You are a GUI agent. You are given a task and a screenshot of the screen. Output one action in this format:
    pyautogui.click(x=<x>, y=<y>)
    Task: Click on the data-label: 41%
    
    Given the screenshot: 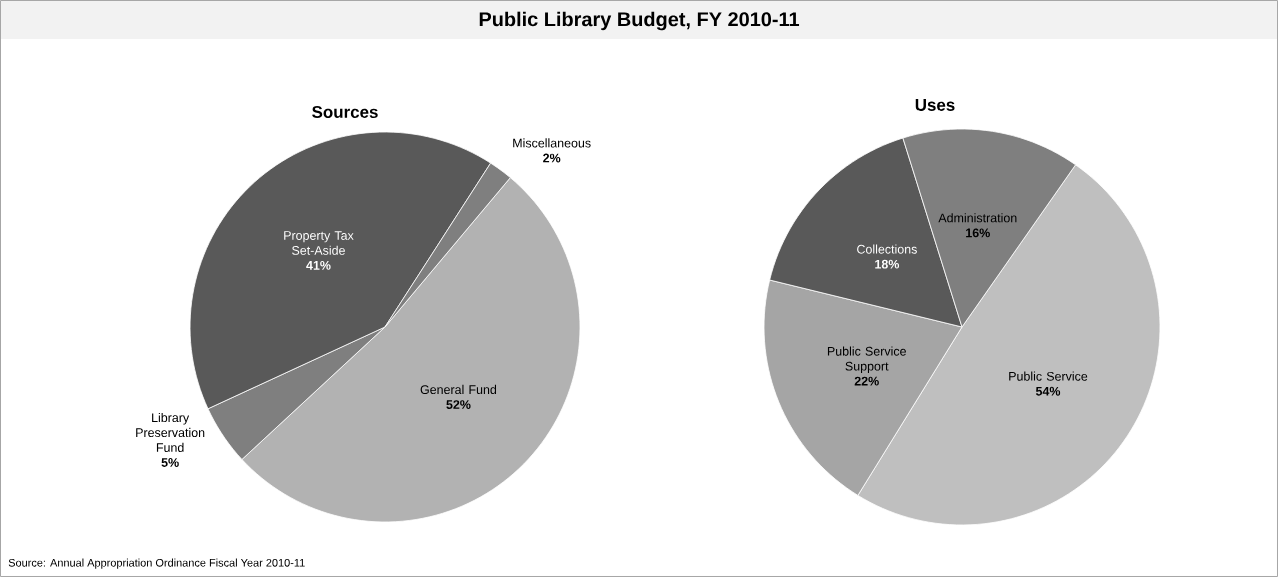 What is the action you would take?
    pyautogui.click(x=318, y=265)
    